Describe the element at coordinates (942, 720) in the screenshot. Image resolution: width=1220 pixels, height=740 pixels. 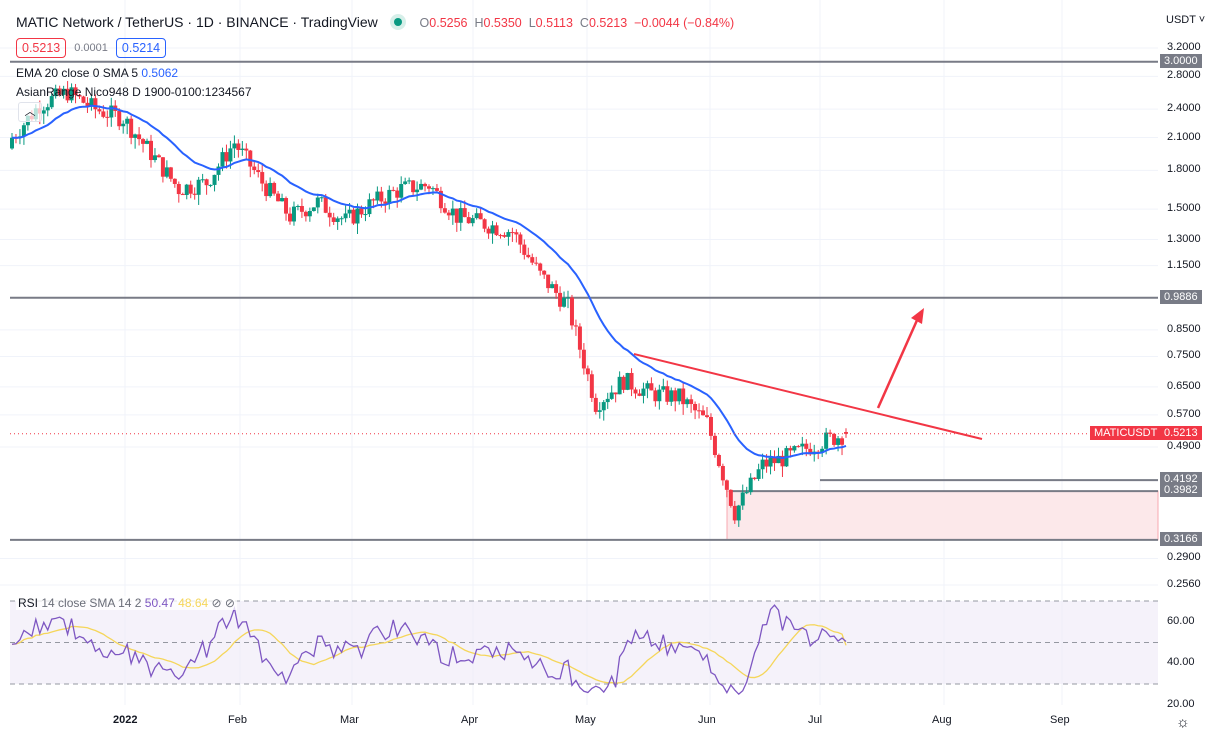
I see `time-tick: Aug` at that location.